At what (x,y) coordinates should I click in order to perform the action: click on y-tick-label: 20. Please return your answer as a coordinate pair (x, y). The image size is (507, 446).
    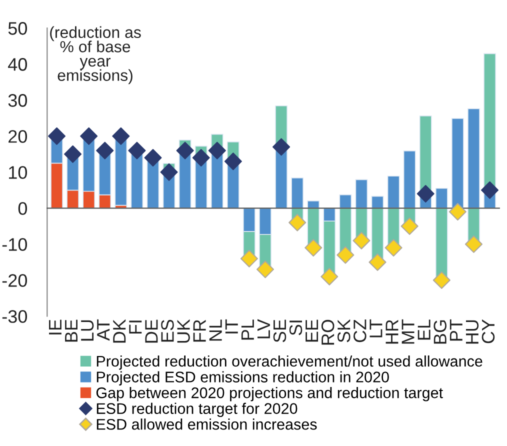
    Looking at the image, I should click on (17, 136).